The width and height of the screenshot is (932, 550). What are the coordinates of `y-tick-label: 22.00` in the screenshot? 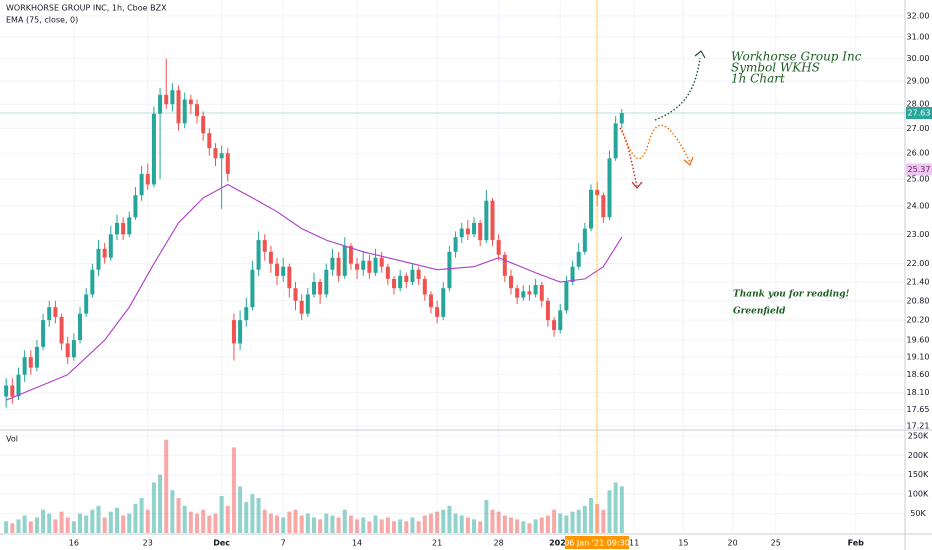 It's located at (918, 263).